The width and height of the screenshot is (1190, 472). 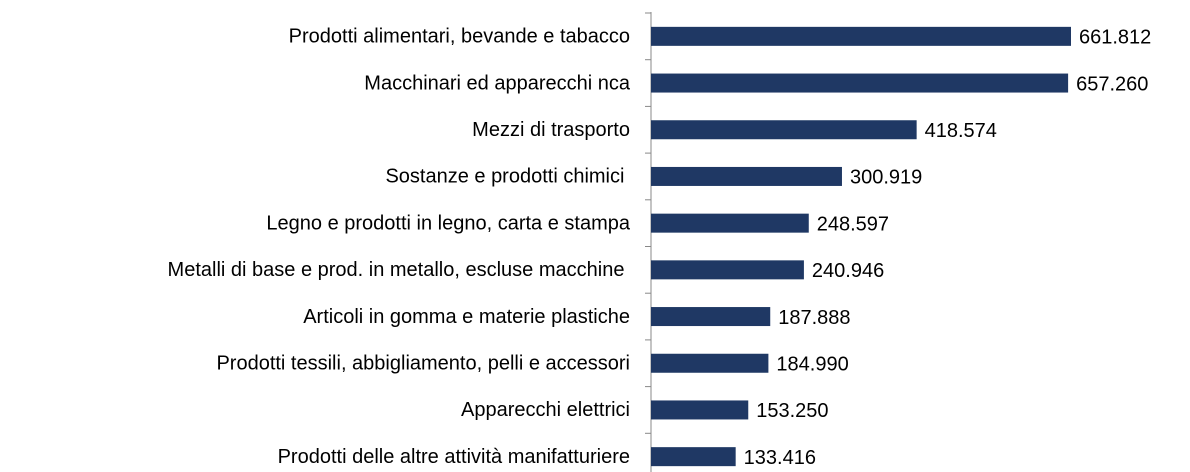 I want to click on value-label: 300.919, so click(x=886, y=178).